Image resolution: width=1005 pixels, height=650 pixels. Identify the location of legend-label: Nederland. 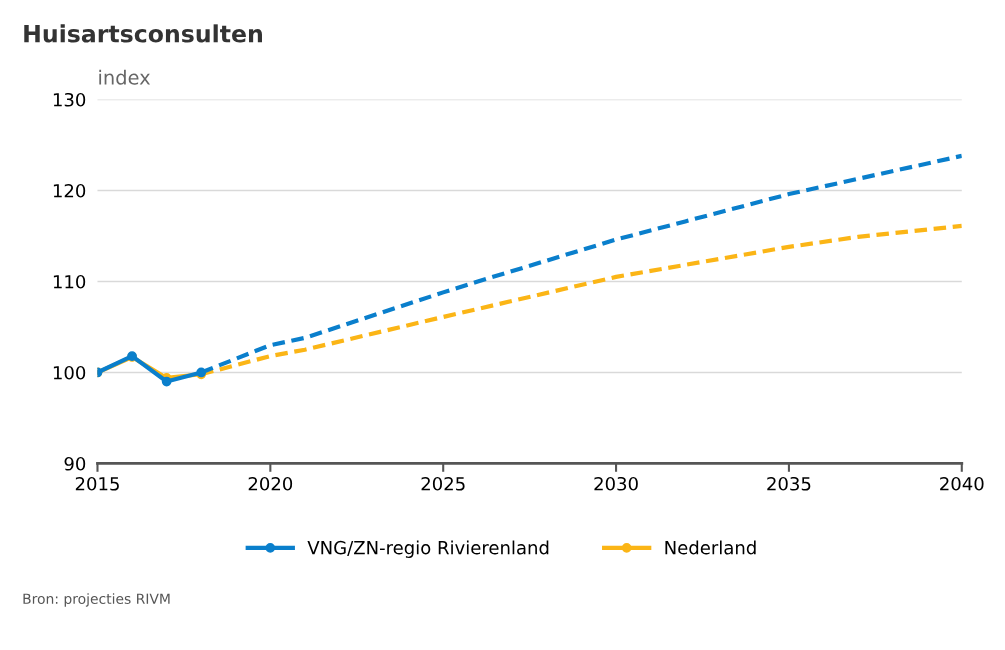
(710, 547).